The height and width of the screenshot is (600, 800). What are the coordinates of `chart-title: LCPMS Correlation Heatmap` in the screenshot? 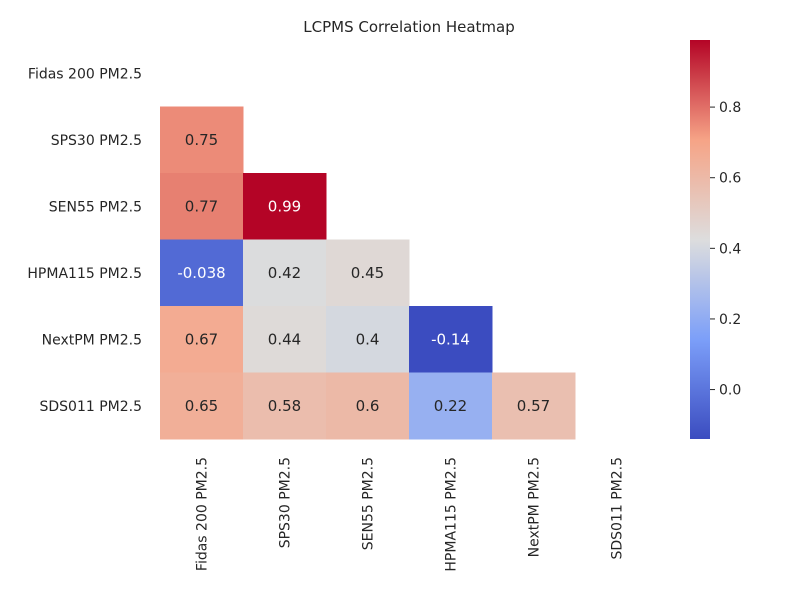 It's located at (409, 27).